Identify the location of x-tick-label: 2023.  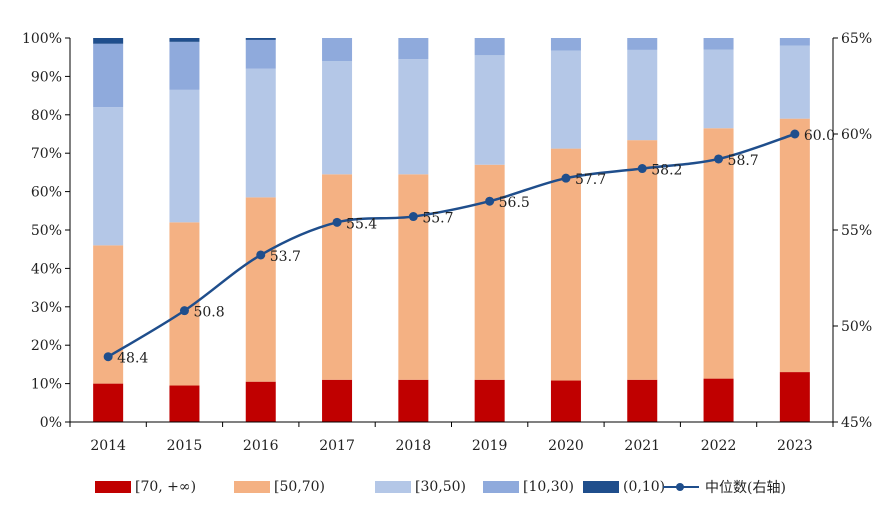
(795, 446).